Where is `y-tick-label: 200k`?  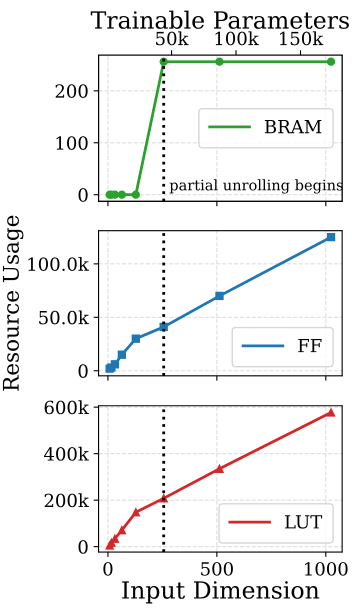
y-tick-label: 200k is located at coordinates (66, 500).